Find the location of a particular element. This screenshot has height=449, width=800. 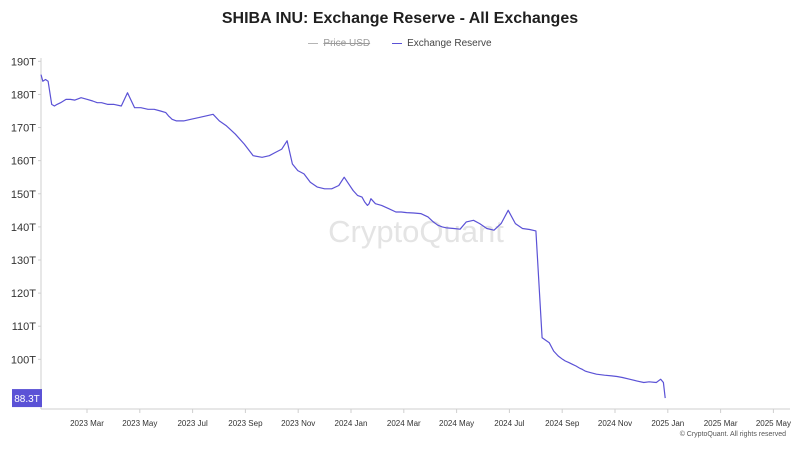

last-value-badge is located at coordinates (27, 398).